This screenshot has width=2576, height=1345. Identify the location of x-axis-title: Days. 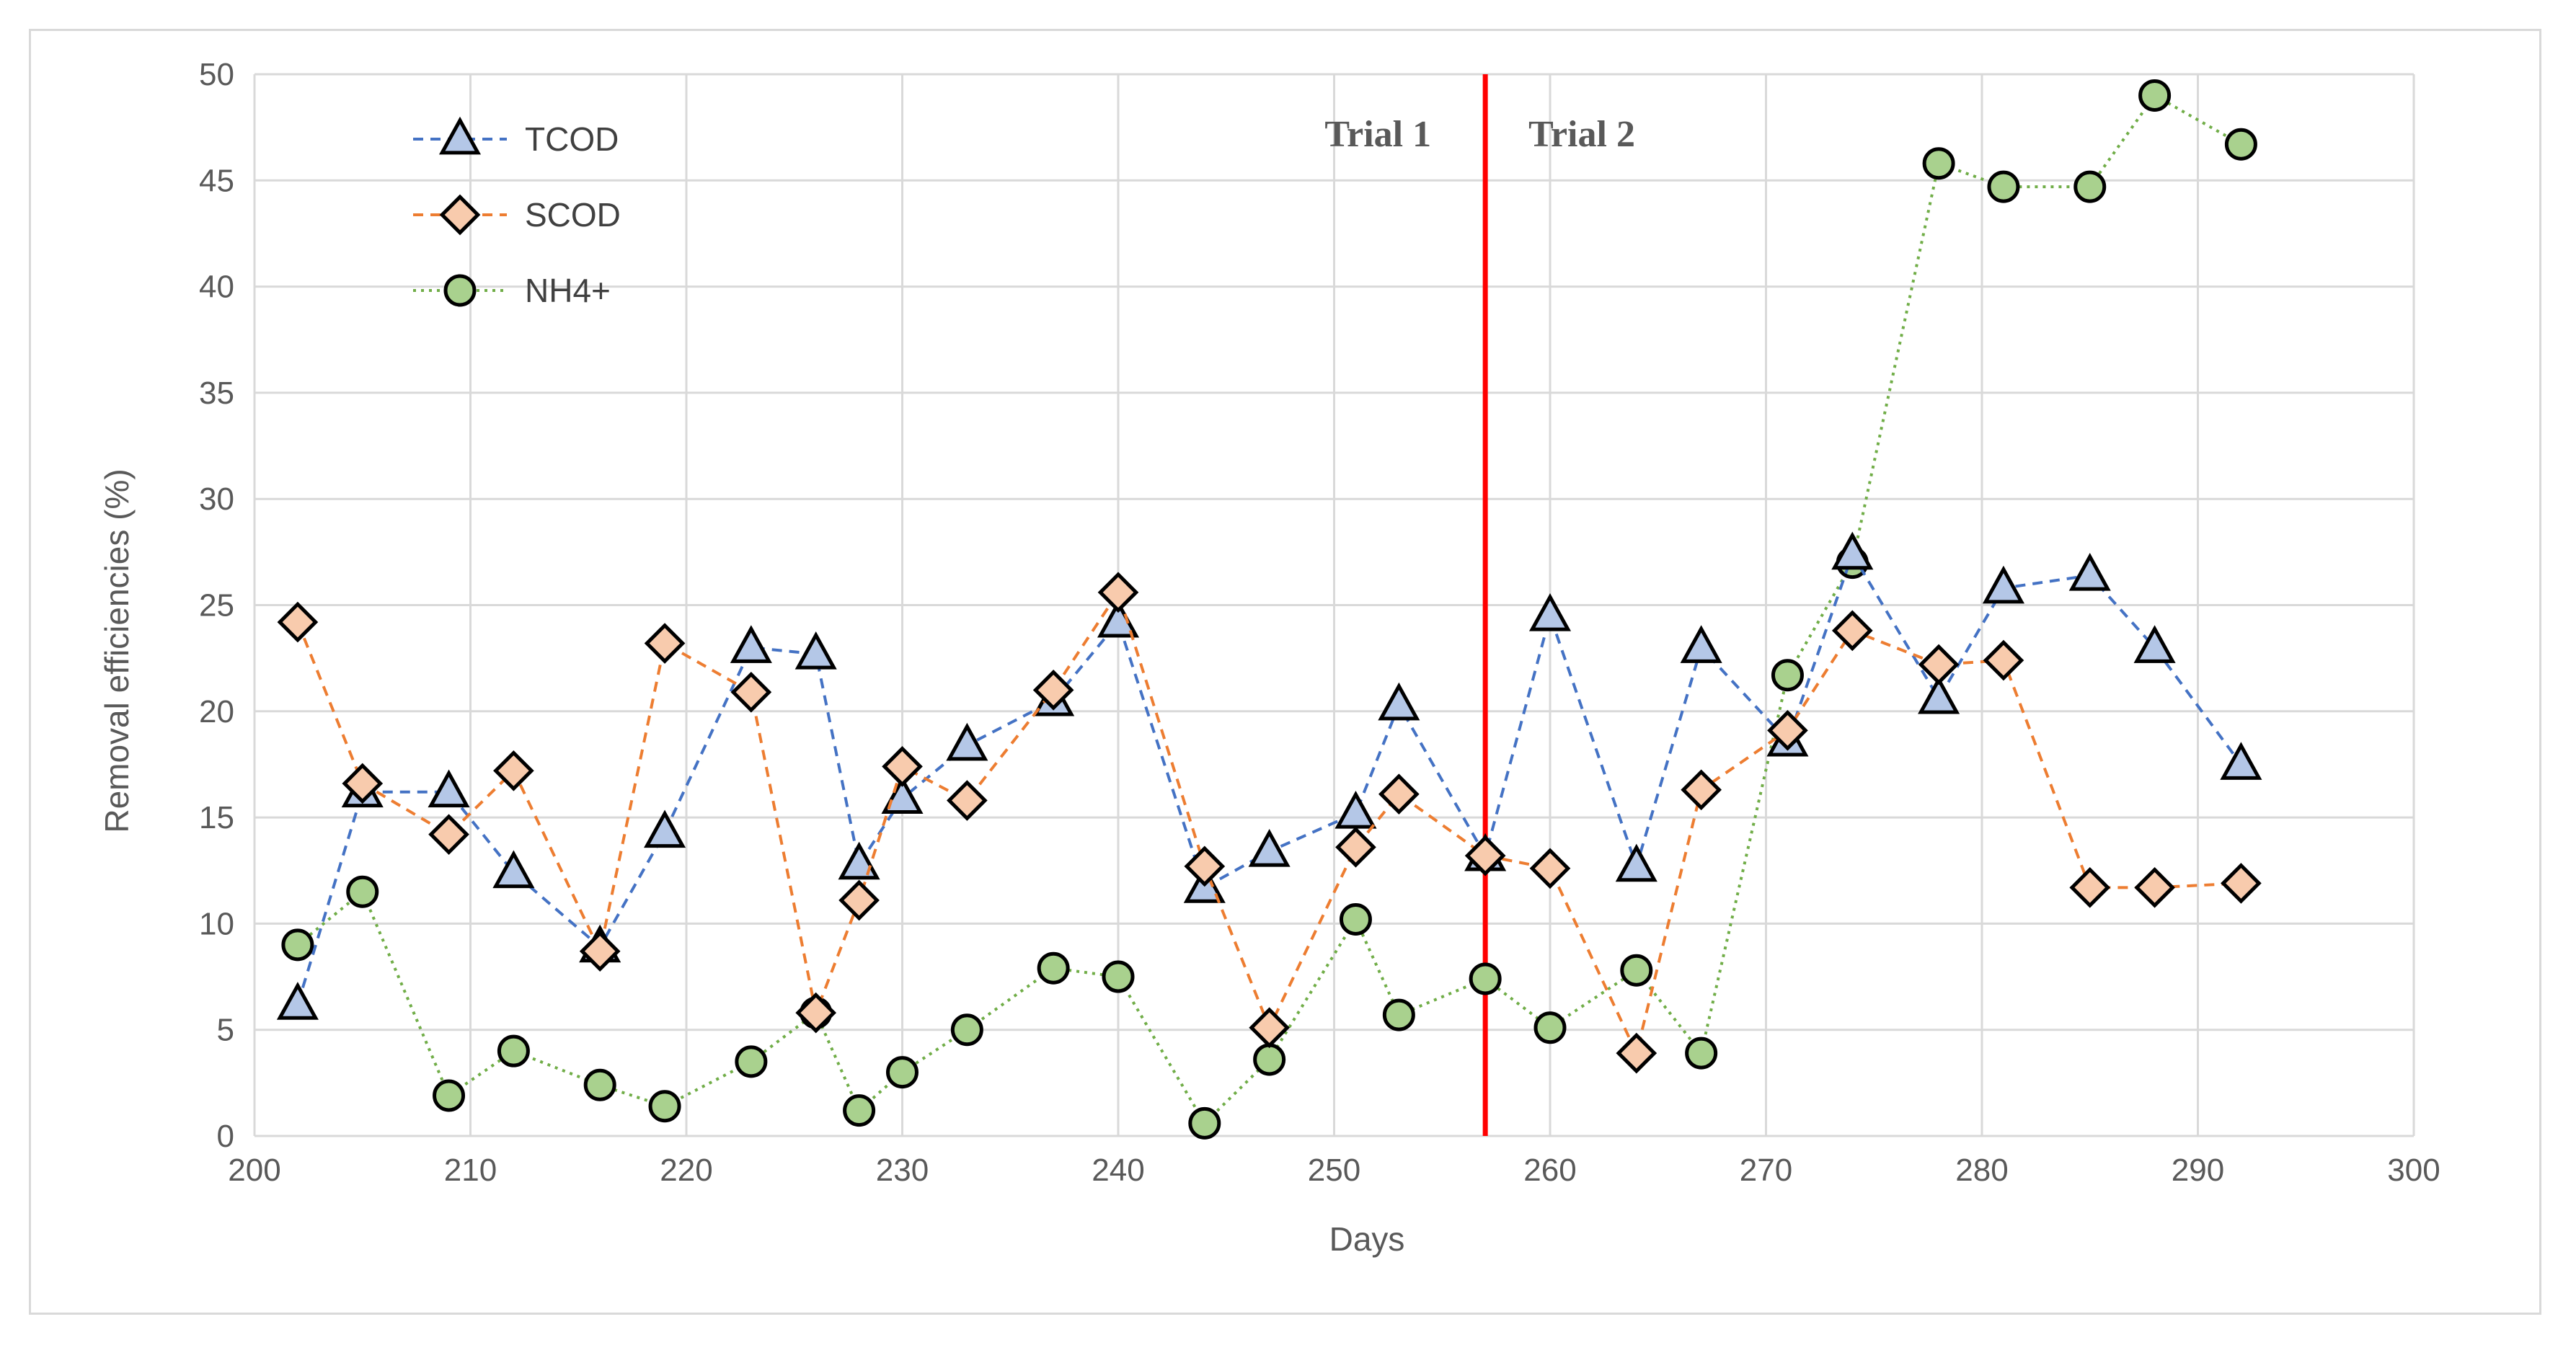
(1367, 1239).